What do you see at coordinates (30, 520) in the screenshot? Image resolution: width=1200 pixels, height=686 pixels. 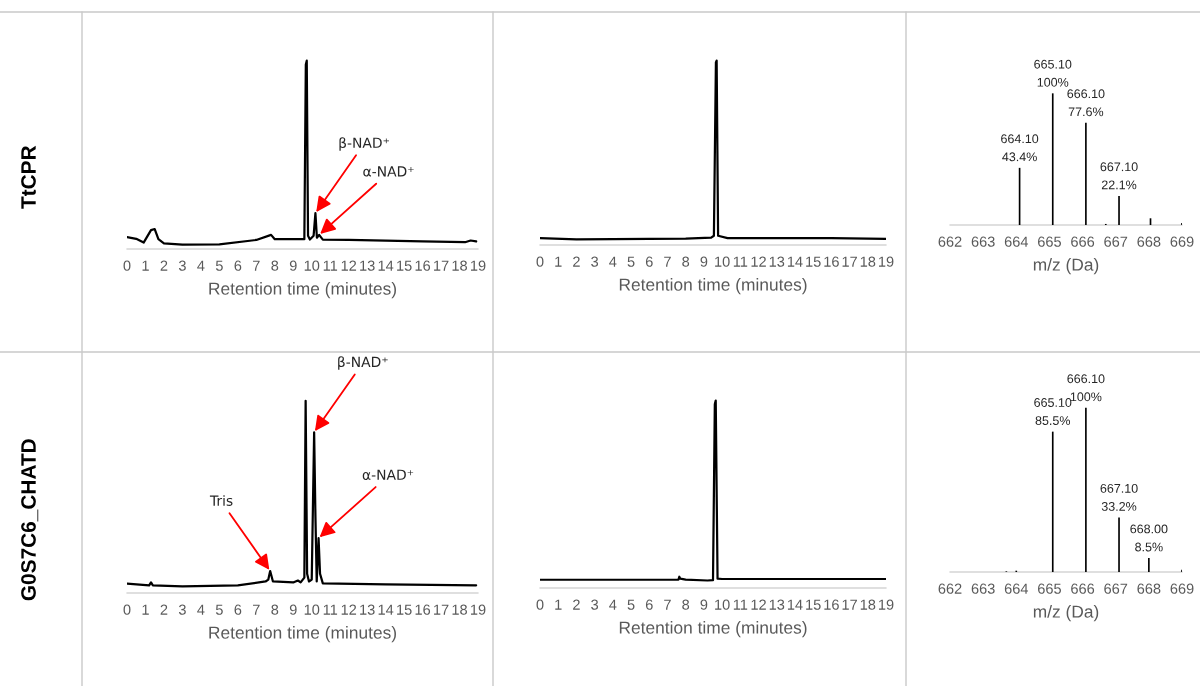 I see `y-axis-title: G0S7C6_CHATD` at bounding box center [30, 520].